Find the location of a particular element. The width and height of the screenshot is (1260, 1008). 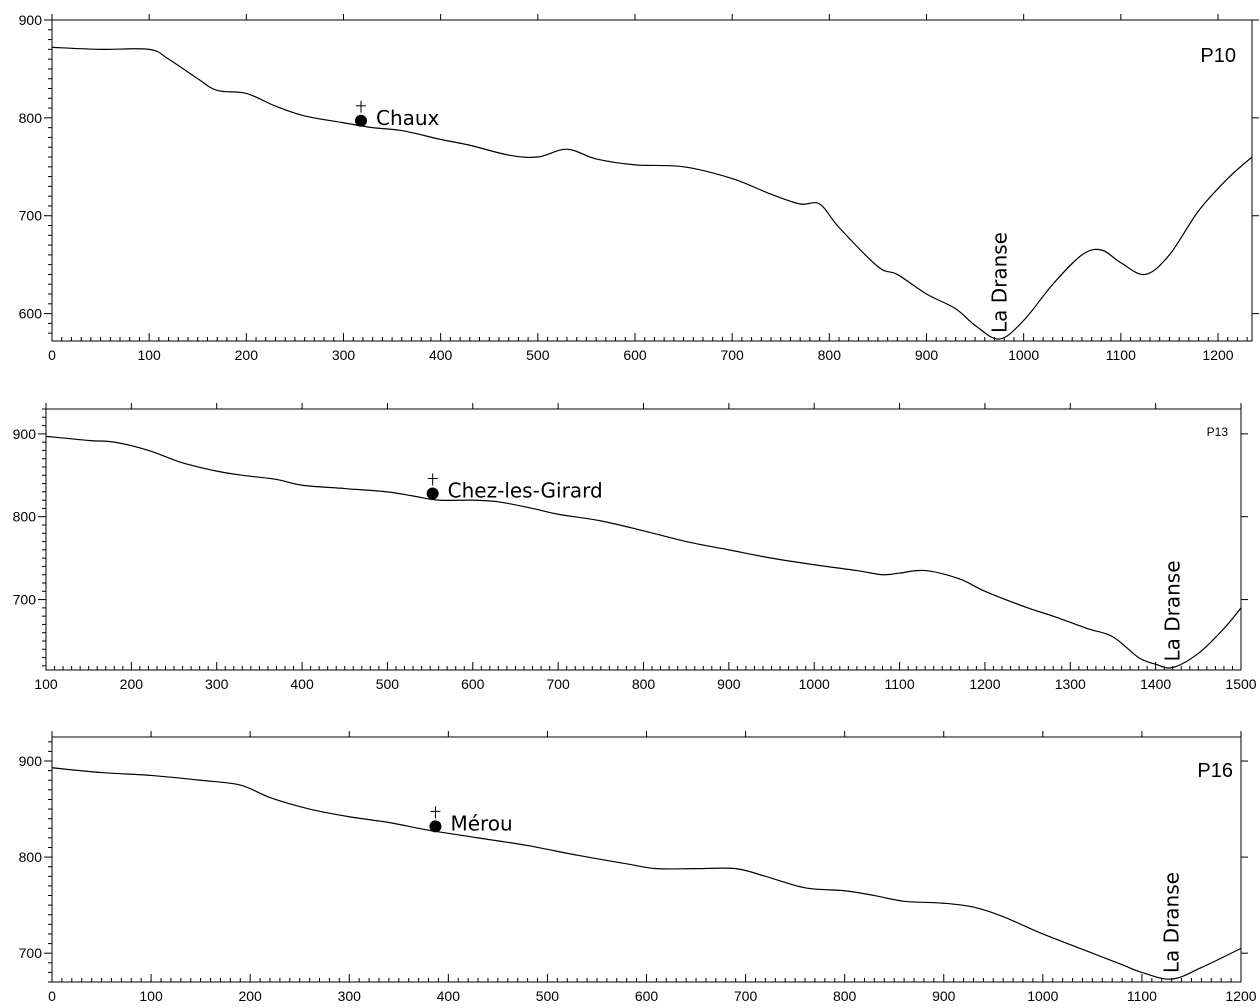

village-label: Chez-les-Girard is located at coordinates (525, 491).